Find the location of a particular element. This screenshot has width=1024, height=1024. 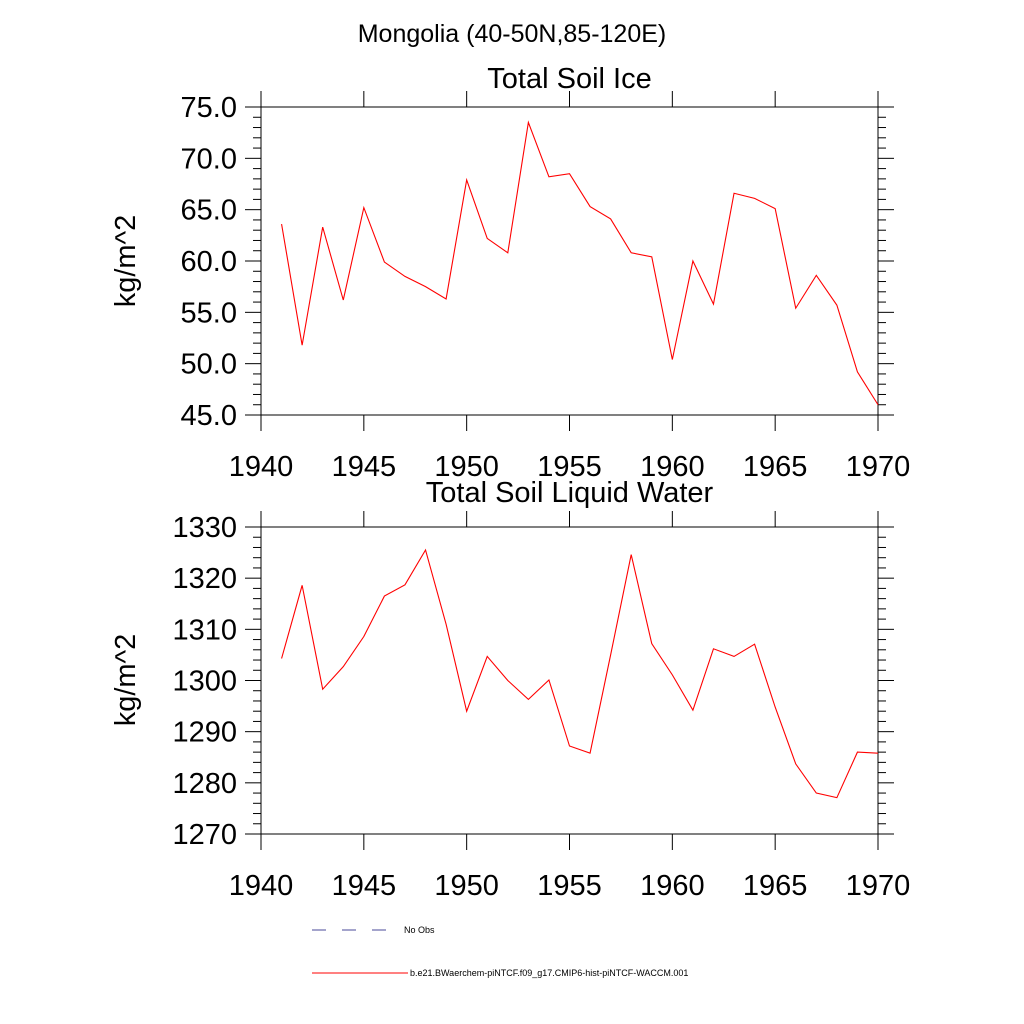

y-tick-label: 70.0 is located at coordinates (209, 159).